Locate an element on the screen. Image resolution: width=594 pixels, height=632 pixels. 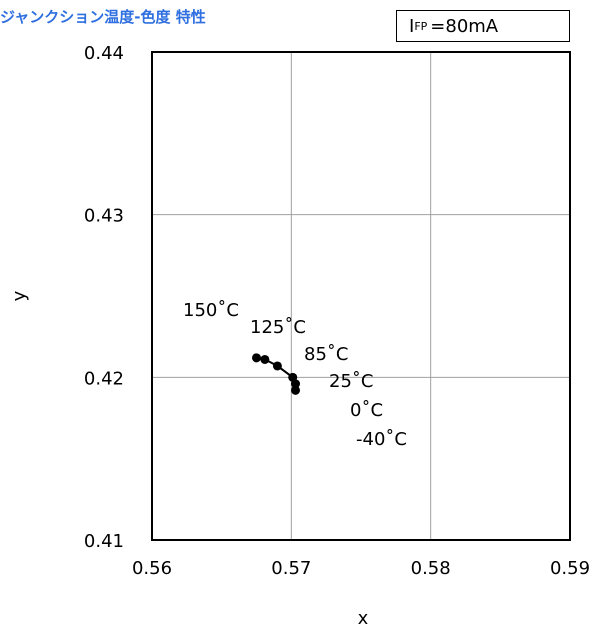
temperature-labels: 150˚C 125˚C 85˚C 25˚C 0˚C -40˚C is located at coordinates (295, 375).